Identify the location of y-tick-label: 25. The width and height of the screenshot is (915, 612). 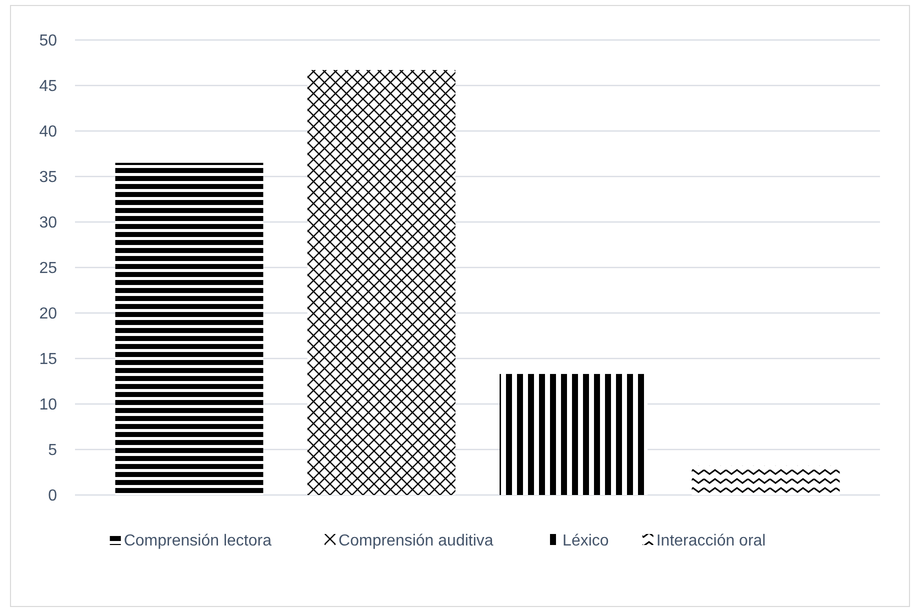
(48, 269).